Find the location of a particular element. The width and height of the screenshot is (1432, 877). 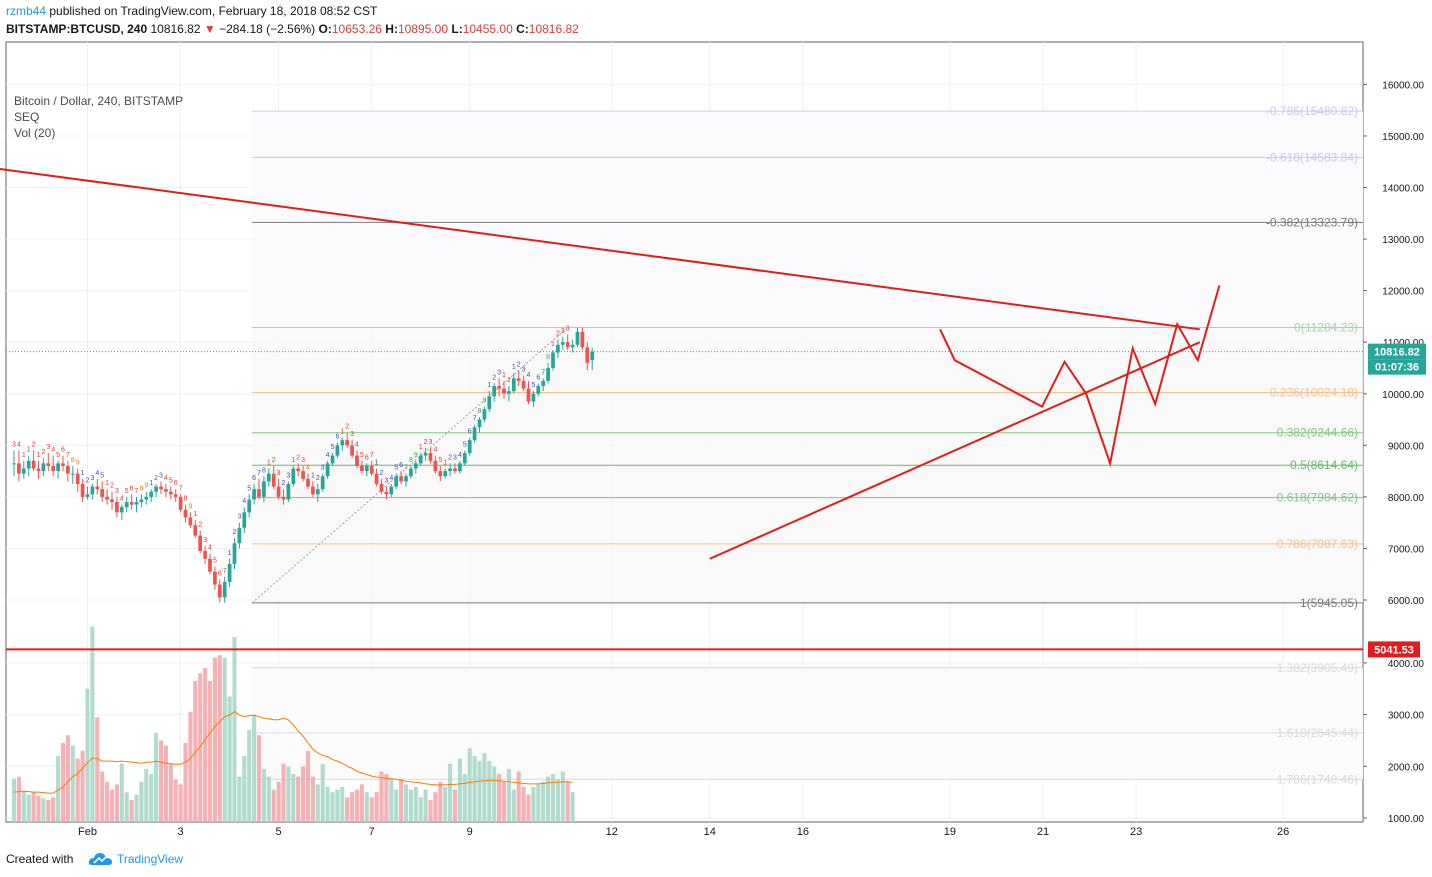

last-price-badge is located at coordinates (1397, 351).